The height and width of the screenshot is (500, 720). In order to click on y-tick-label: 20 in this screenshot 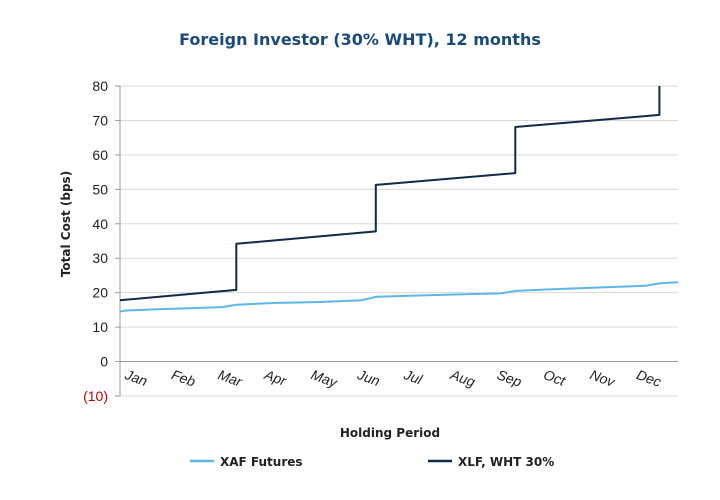, I will do `click(100, 293)`.